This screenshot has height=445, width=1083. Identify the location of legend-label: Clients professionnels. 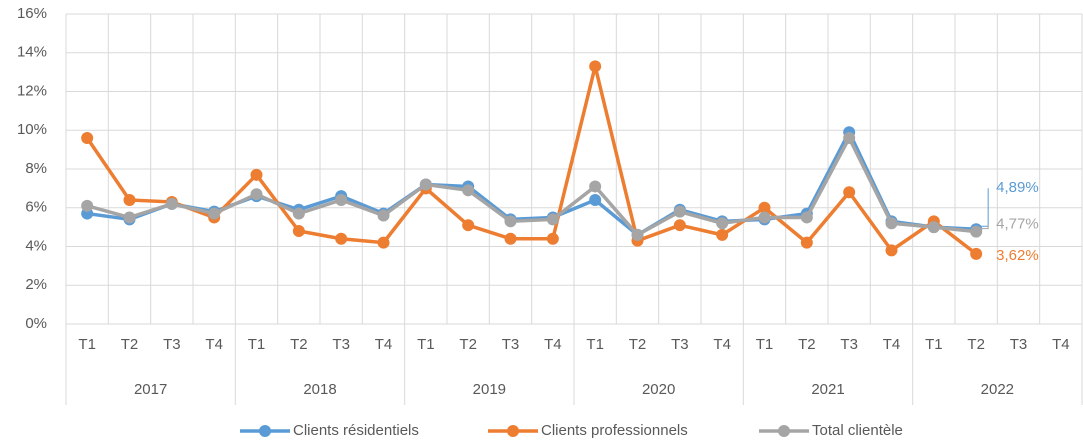
(614, 430).